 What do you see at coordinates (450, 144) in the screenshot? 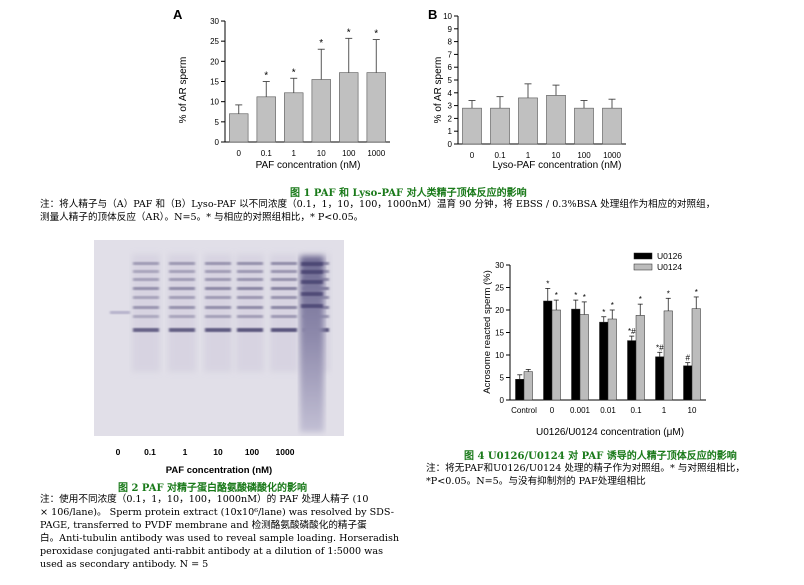
I see `chart-b-y-tick-label: 0` at bounding box center [450, 144].